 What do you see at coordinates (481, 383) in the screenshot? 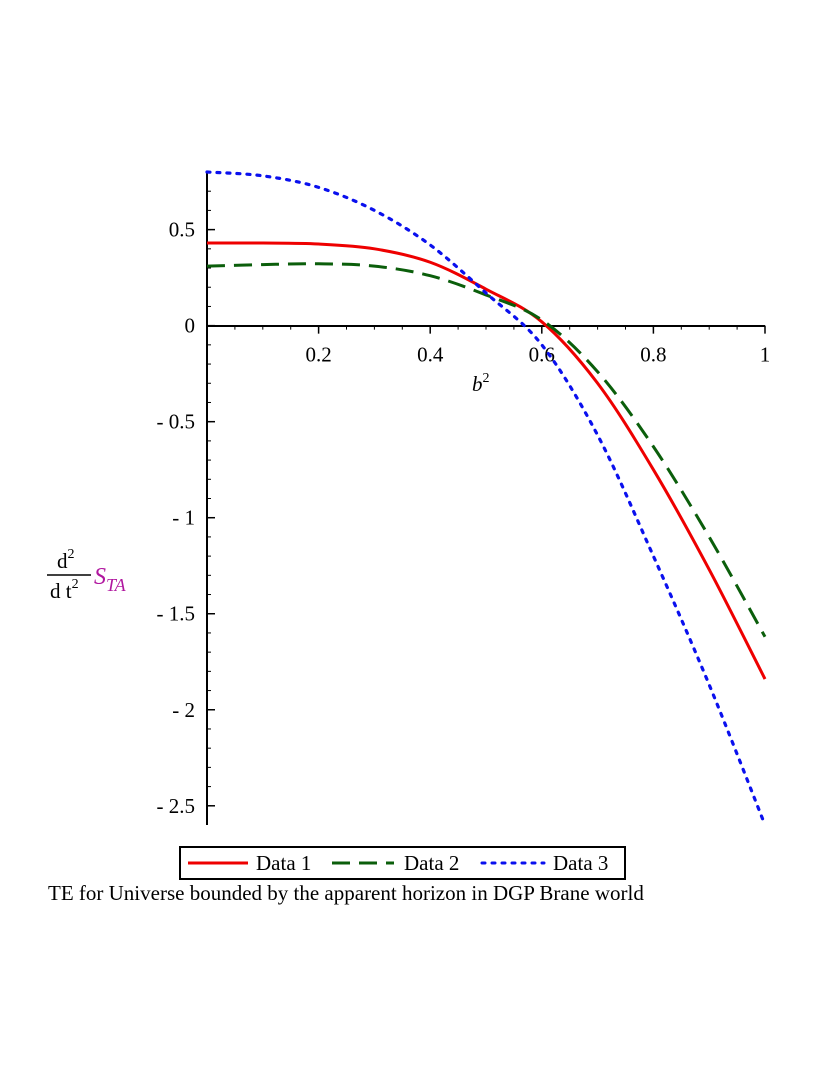
I see `x-axis-label: b2` at bounding box center [481, 383].